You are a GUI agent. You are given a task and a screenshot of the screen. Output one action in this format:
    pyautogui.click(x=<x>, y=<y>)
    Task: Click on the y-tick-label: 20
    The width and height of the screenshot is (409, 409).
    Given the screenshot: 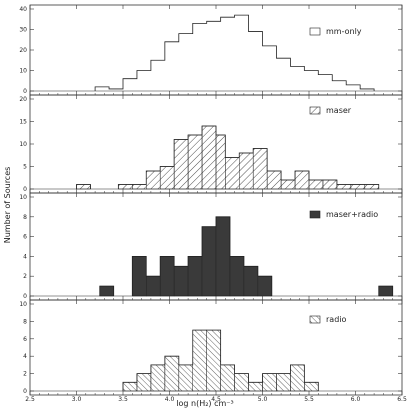 What is the action you would take?
    pyautogui.click(x=23, y=50)
    